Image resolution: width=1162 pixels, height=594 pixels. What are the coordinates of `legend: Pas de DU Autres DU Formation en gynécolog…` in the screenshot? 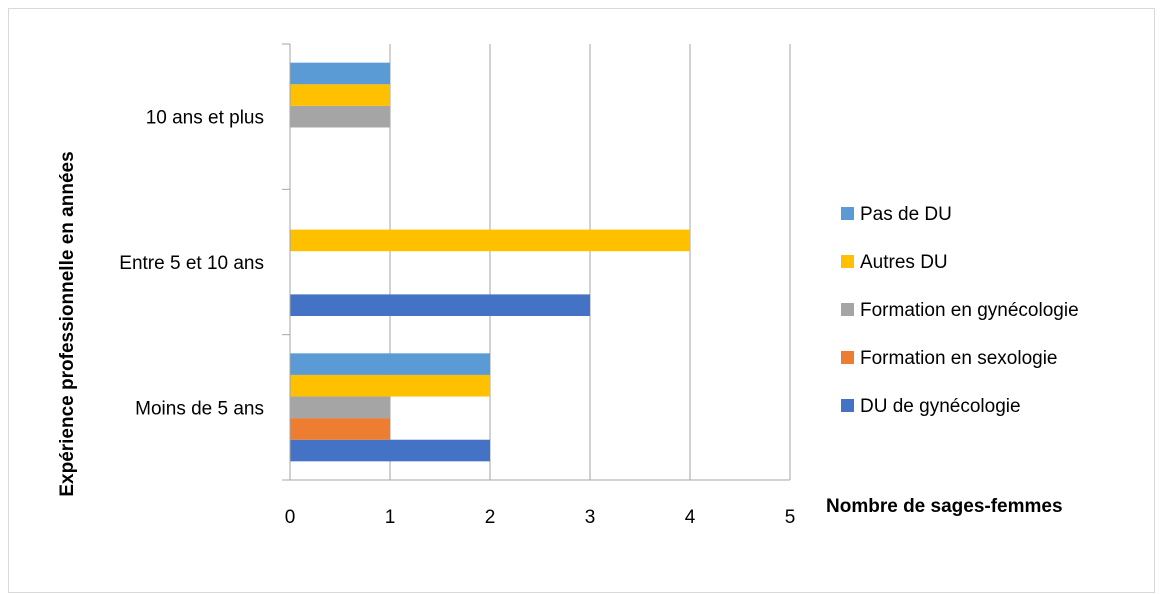 It's located at (960, 310).